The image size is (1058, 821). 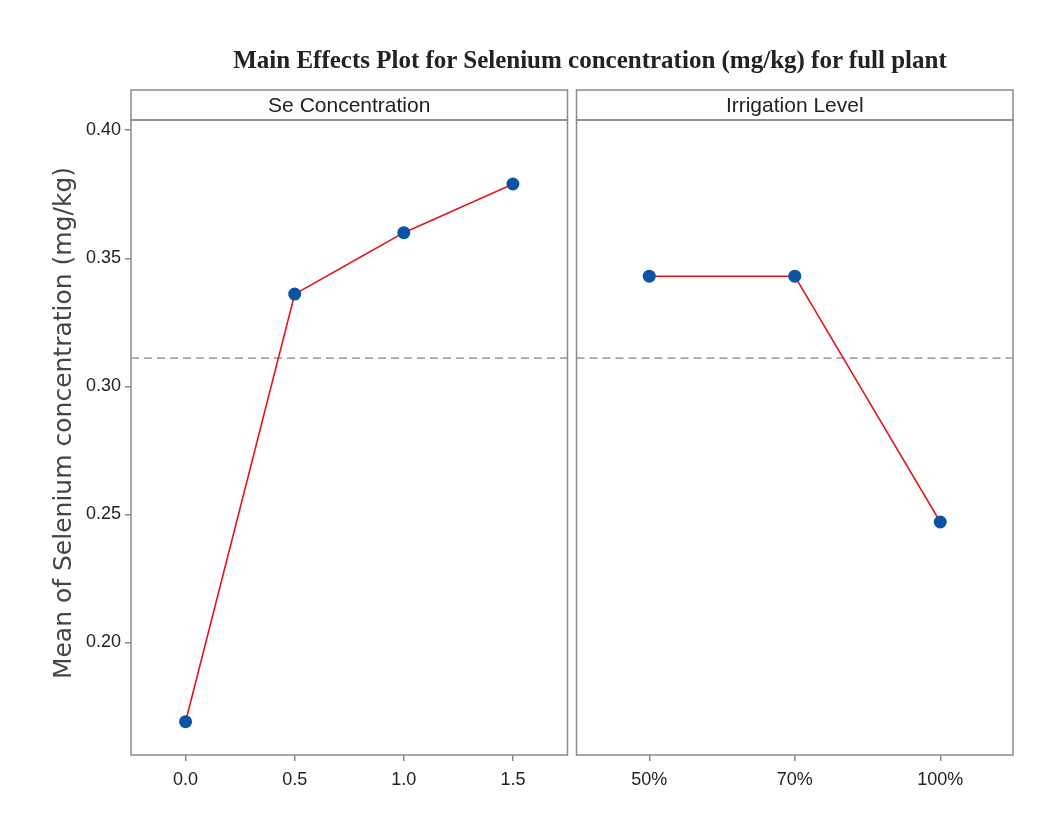 I want to click on chart-title: Main Effects Plot for Selenium concentration (mg/kg) for full plant, so click(x=590, y=60).